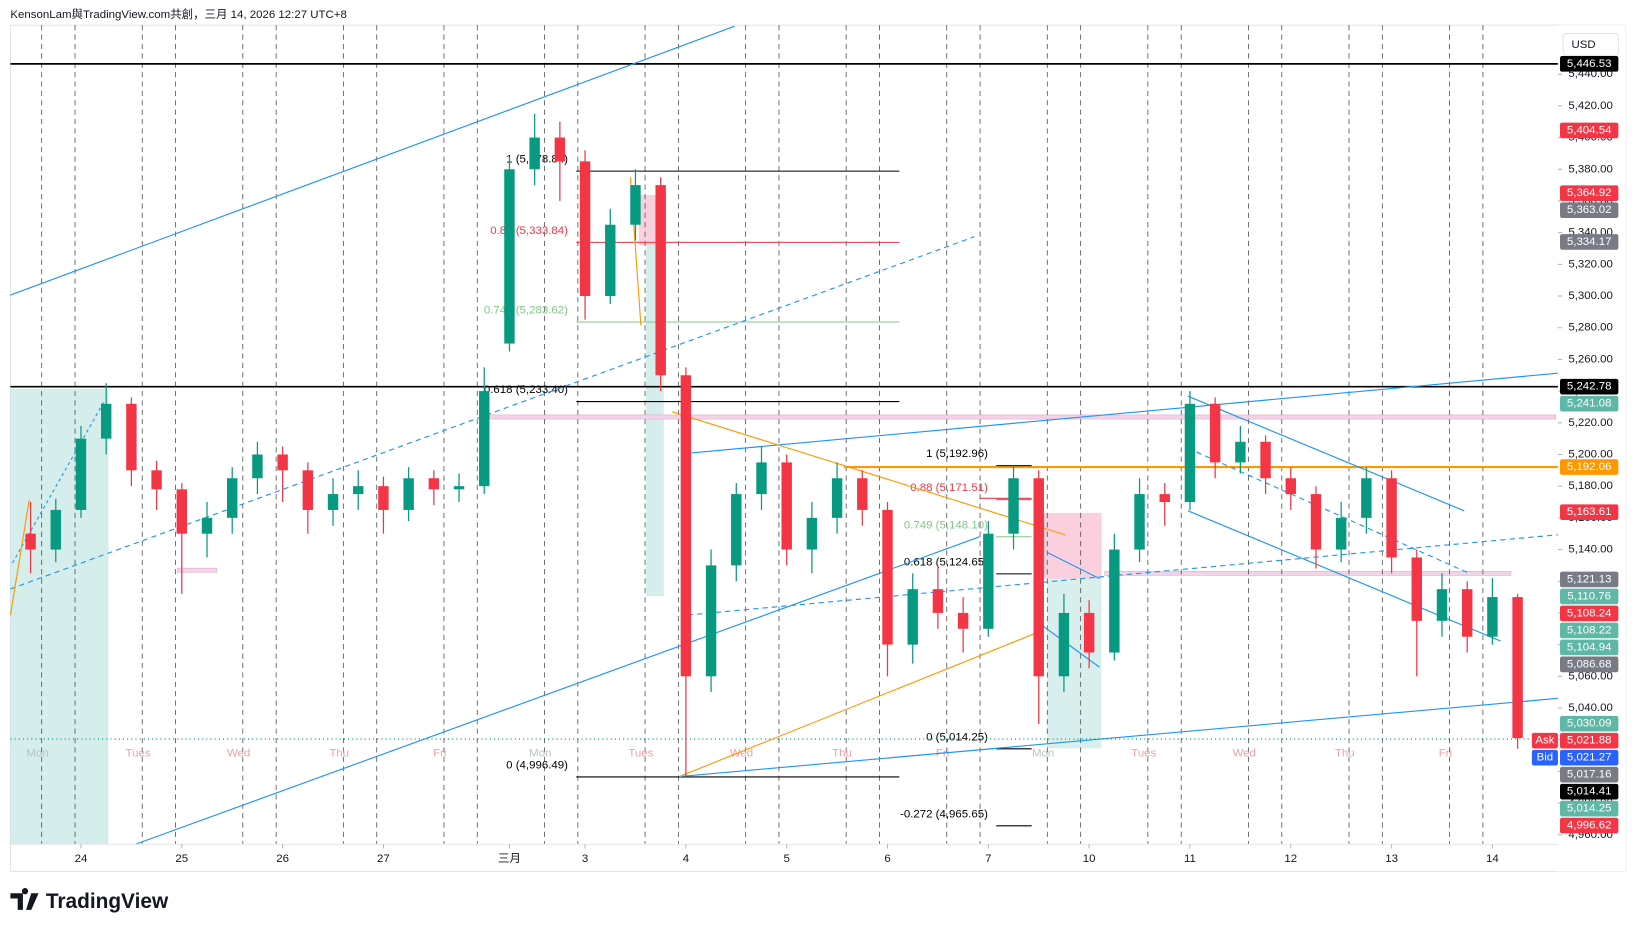 This screenshot has width=1634, height=933. Describe the element at coordinates (1590, 455) in the screenshot. I see `y-tick-label: 5,200.00` at that location.